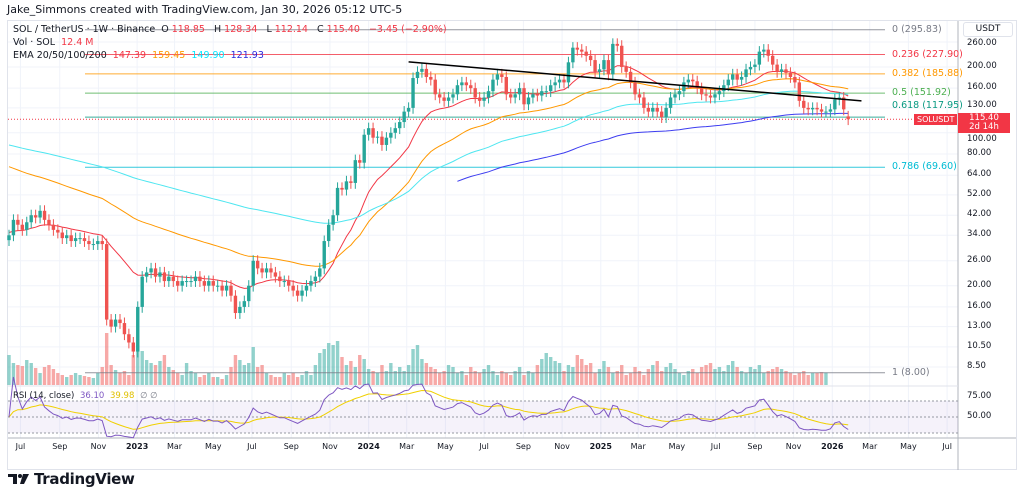 This screenshot has width=1024, height=499. I want to click on rsi-value: 36.10, so click(92, 396).